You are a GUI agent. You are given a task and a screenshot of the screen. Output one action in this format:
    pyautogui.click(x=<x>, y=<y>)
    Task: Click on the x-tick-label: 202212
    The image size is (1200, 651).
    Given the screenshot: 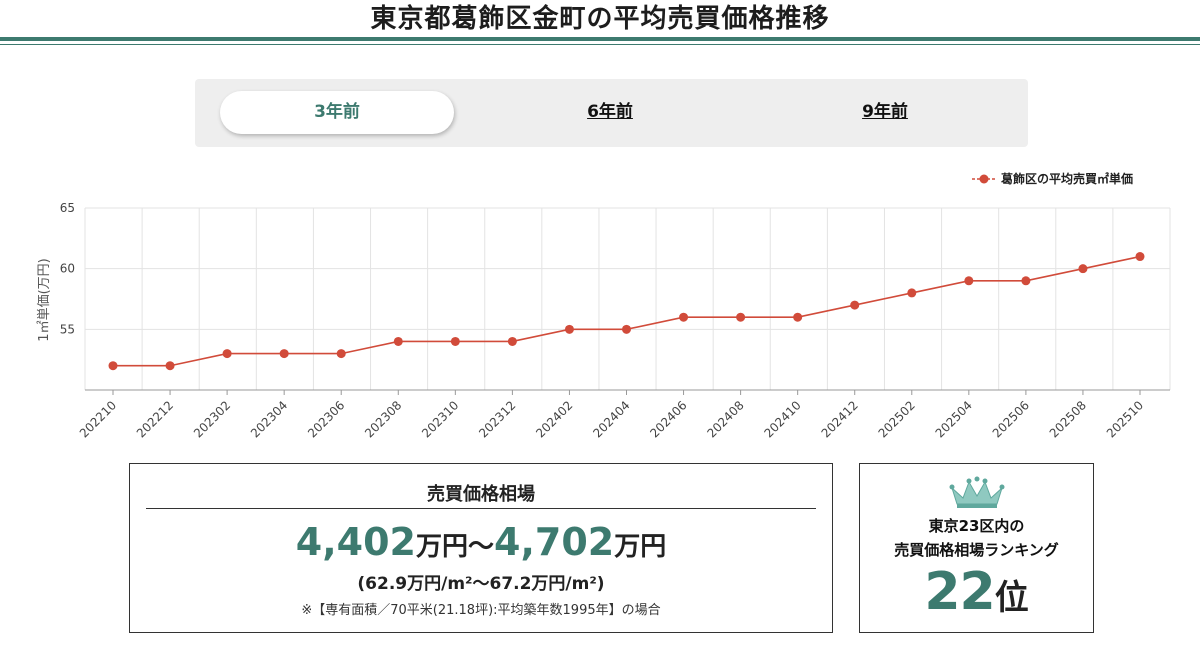 What is the action you would take?
    pyautogui.click(x=155, y=419)
    